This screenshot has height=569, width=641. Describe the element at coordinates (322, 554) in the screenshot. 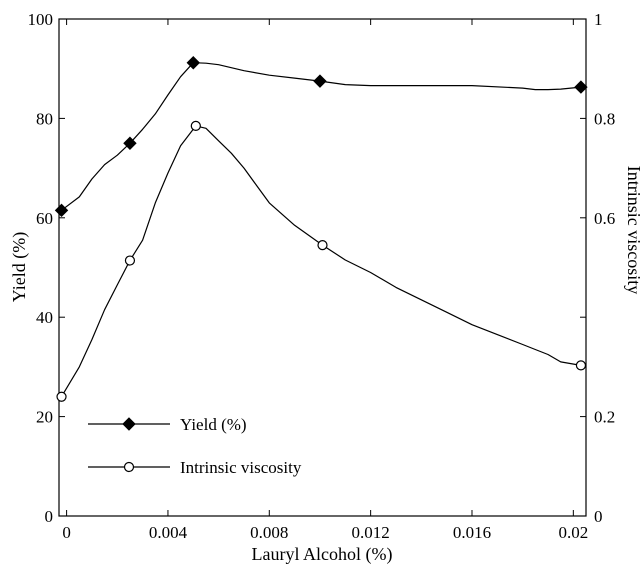

I see `x-axis-label: Lauryl Alcohol (%)` at that location.